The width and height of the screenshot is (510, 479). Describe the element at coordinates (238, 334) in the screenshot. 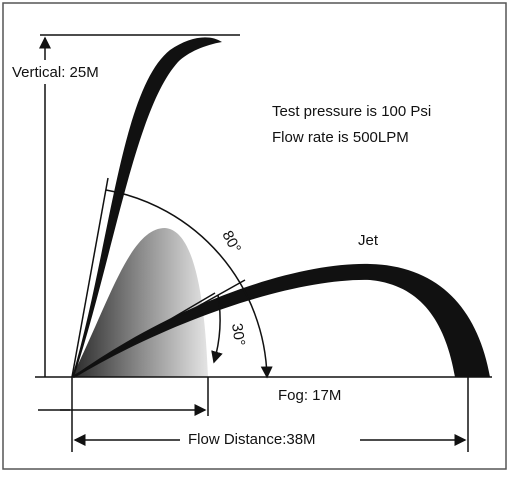

I see `angle-label: 30°` at that location.